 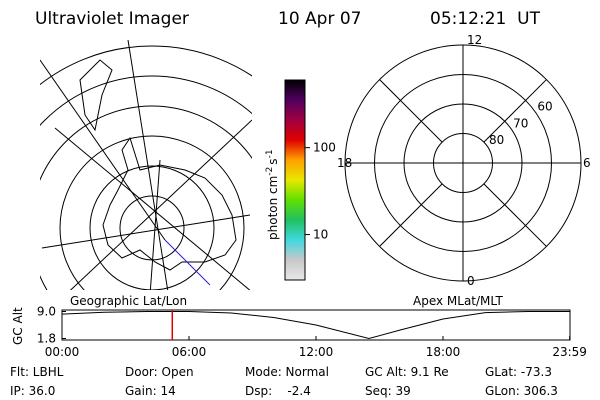 I want to click on colorbar-unit: photon cm-2 s-1, so click(x=272, y=194).